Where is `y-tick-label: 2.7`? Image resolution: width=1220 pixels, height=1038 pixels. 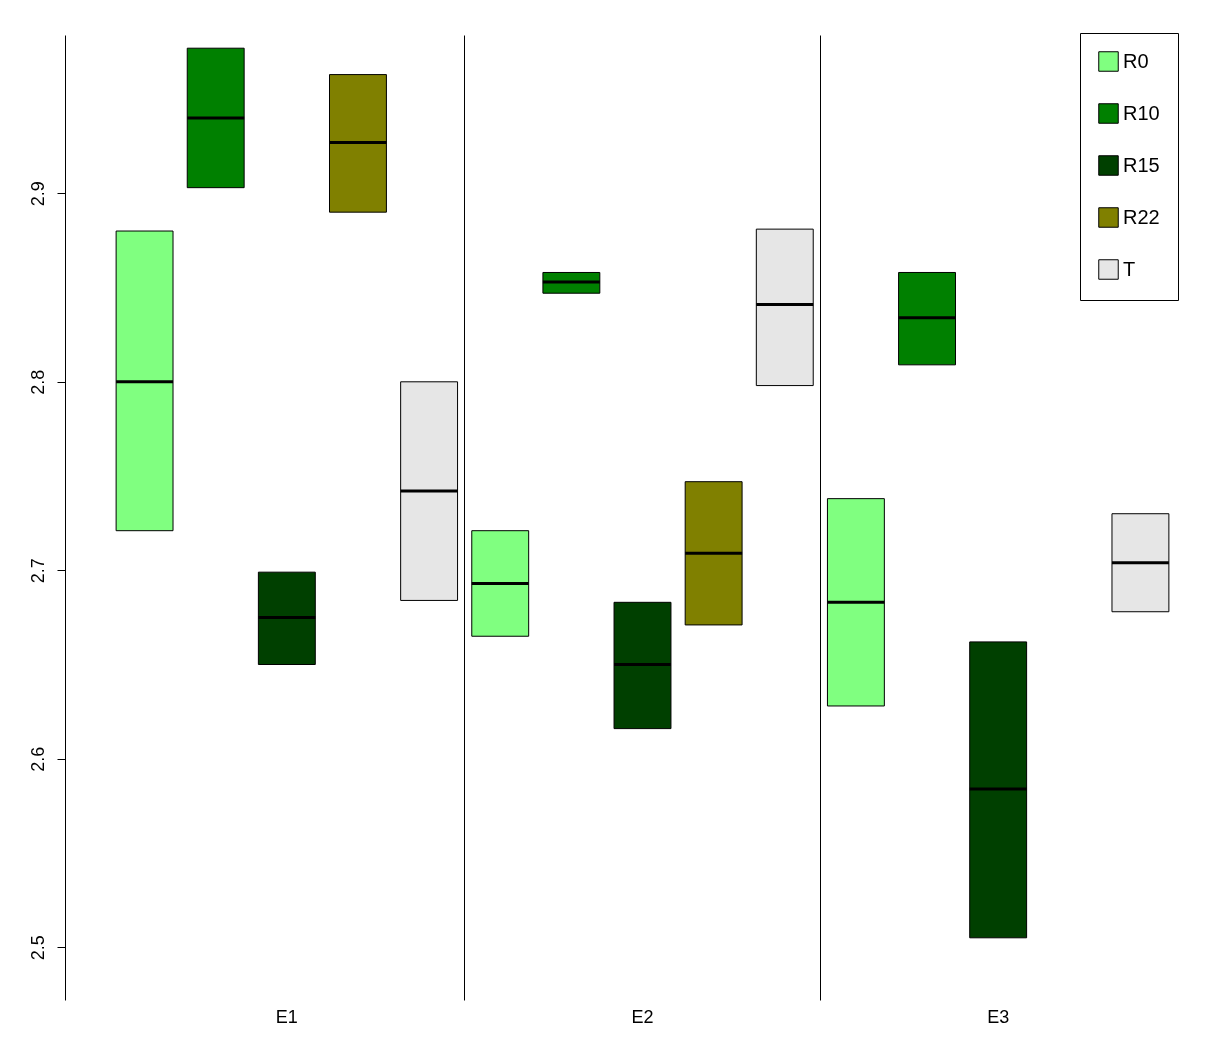 y-tick-label: 2.7 is located at coordinates (37, 571).